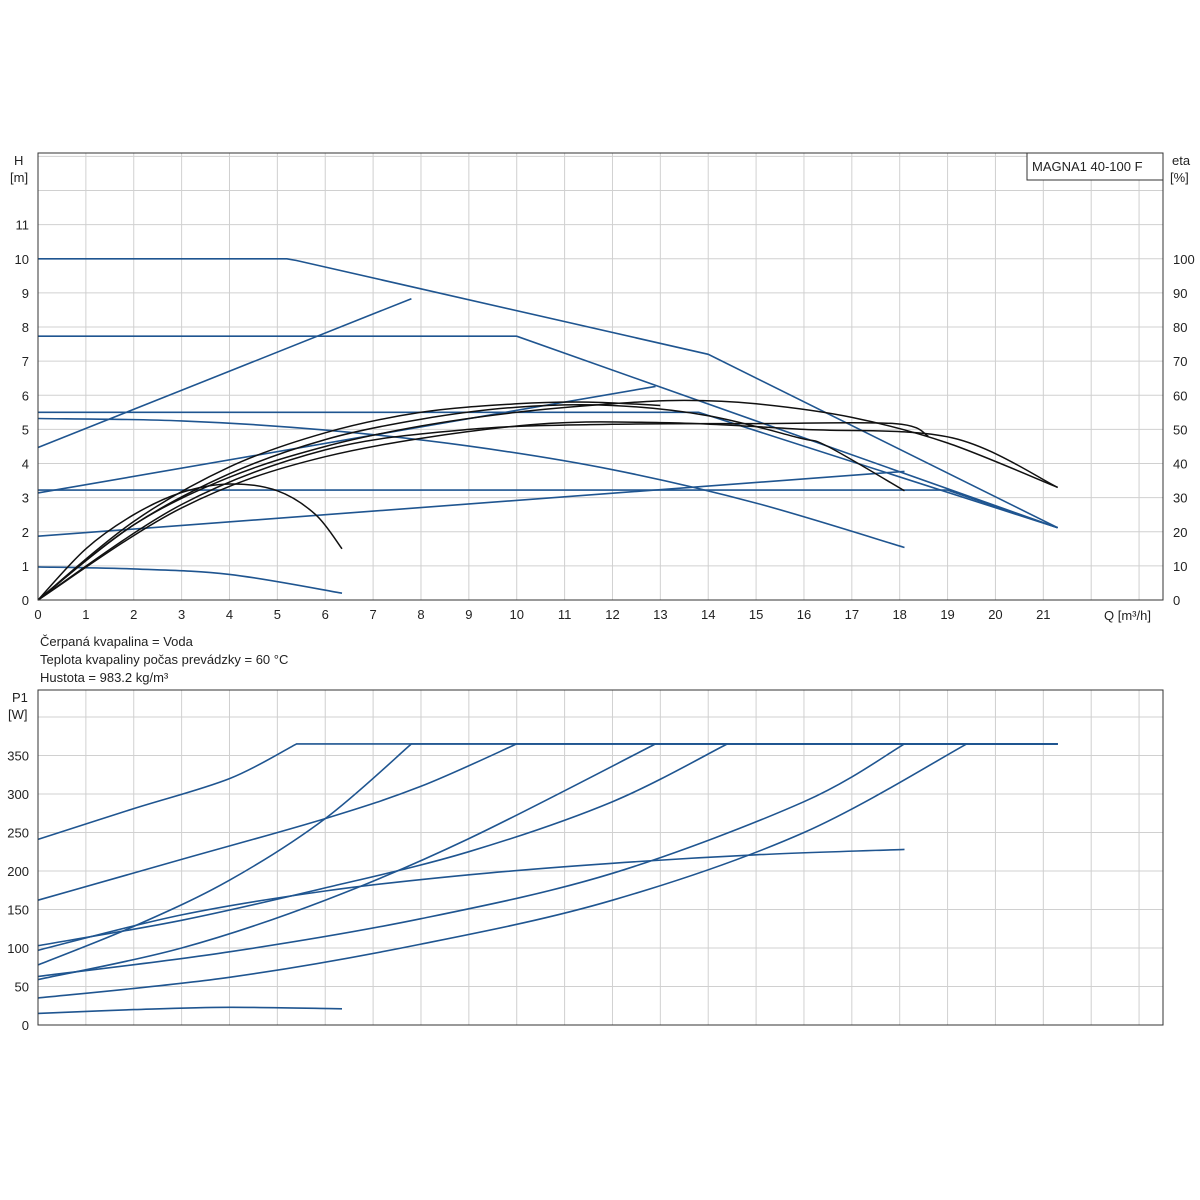  What do you see at coordinates (18, 890) in the screenshot?
I see `bottom-y-tick-labels: 0 50 100 150 200 250 300 350` at bounding box center [18, 890].